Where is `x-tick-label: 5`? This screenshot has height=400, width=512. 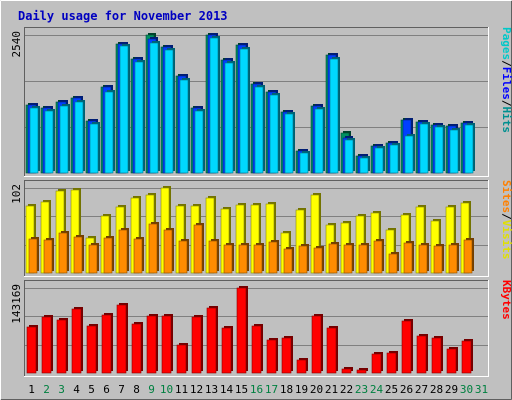 x-tick-label: 5 is located at coordinates (91, 389).